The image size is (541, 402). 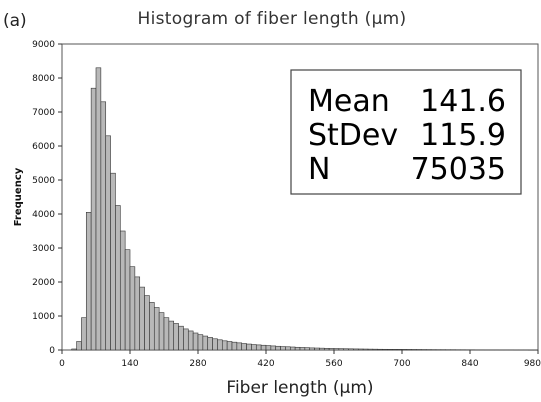 What do you see at coordinates (43, 181) in the screenshot?
I see `y-tick-label: 5000` at bounding box center [43, 181].